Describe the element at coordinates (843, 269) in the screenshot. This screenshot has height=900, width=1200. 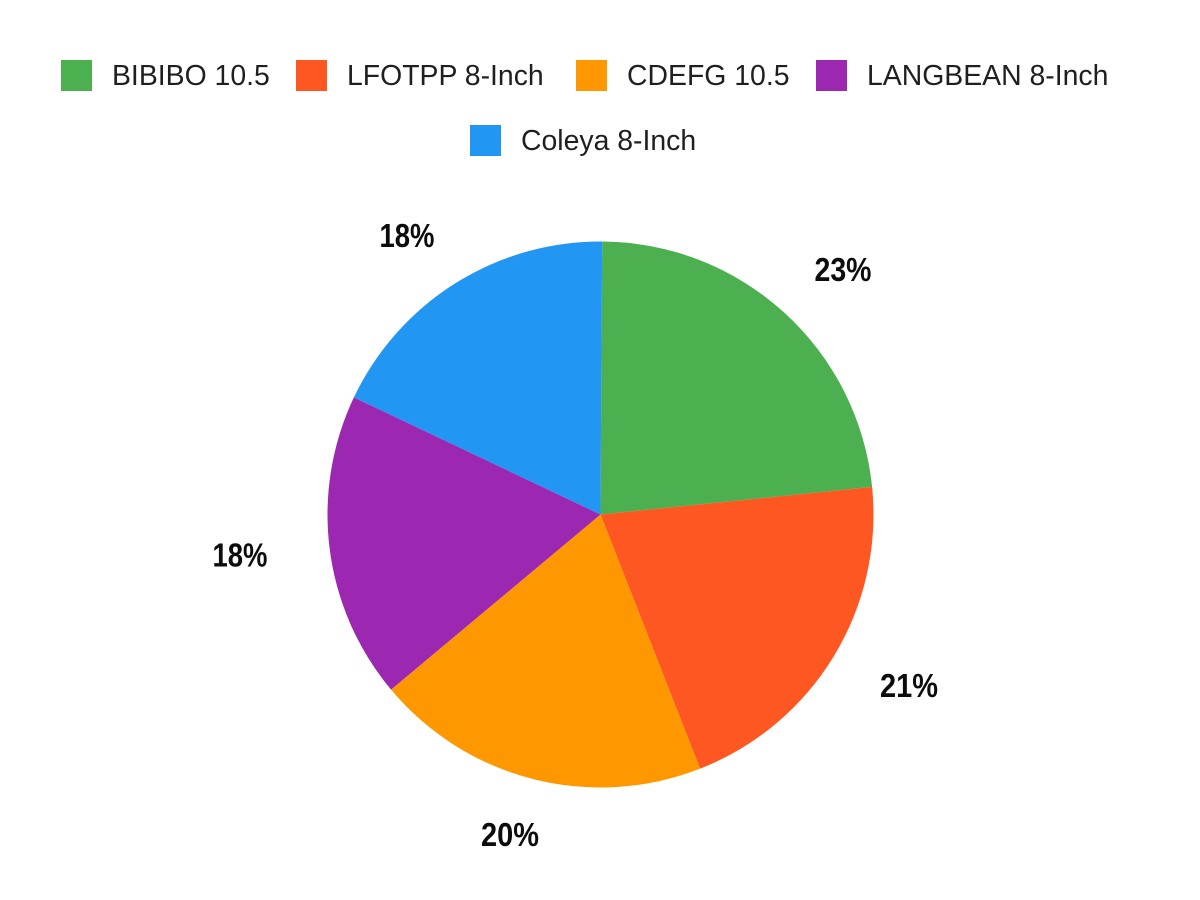
I see `svg-text: 23%` at that location.